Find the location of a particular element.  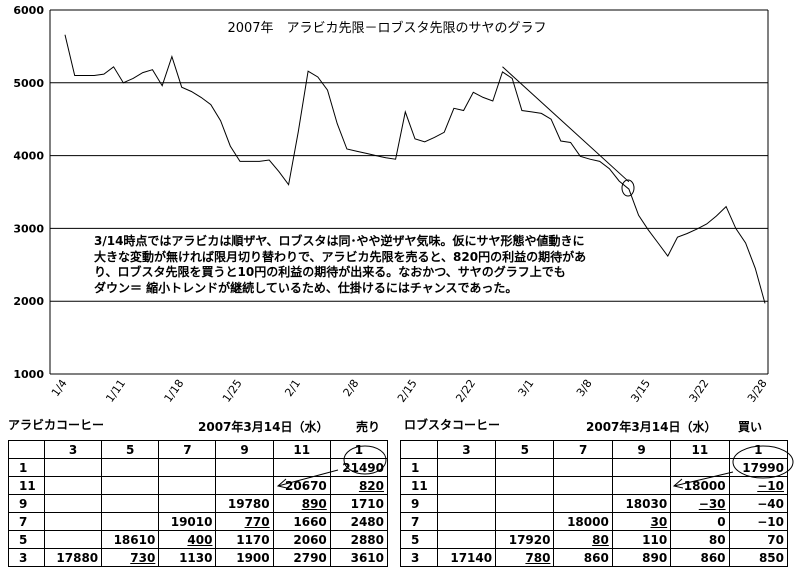

x-tick-1-11: 1/11 is located at coordinates (115, 391).